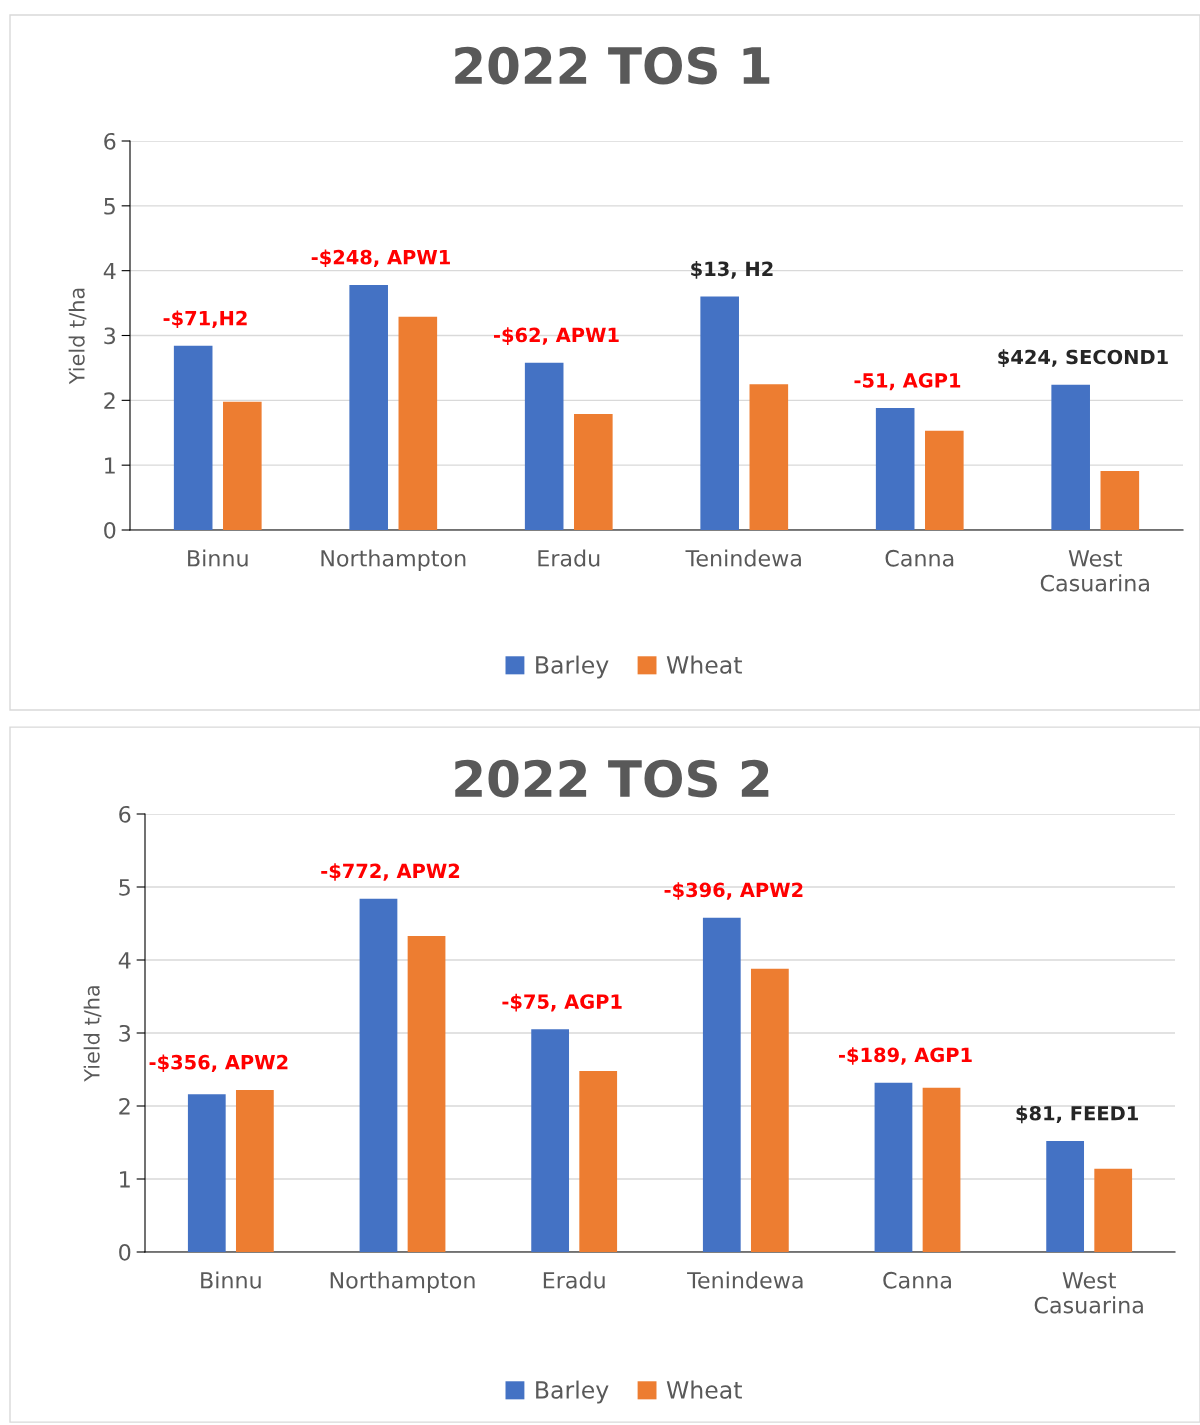 This screenshot has height=1425, width=1200. I want to click on annotation: -$772, APW2, so click(390, 872).